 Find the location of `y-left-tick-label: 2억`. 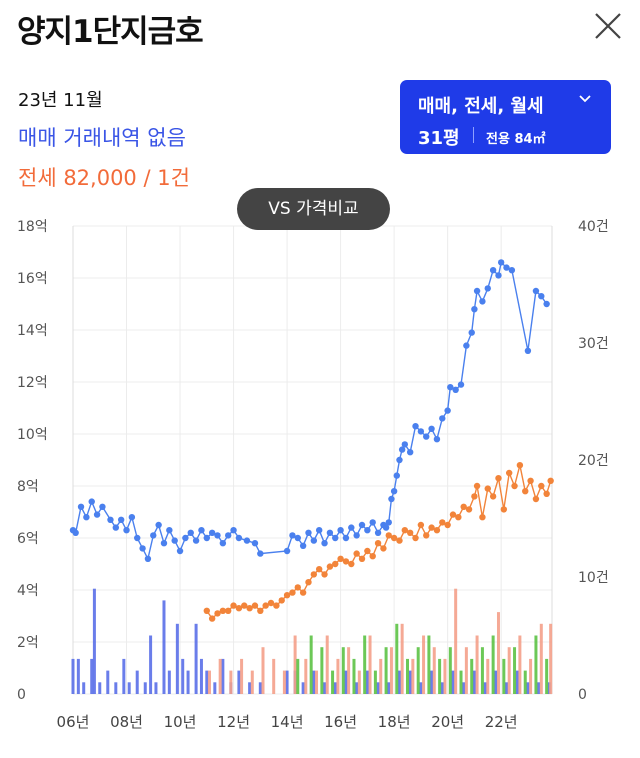

y-left-tick-label: 2억 is located at coordinates (28, 643).